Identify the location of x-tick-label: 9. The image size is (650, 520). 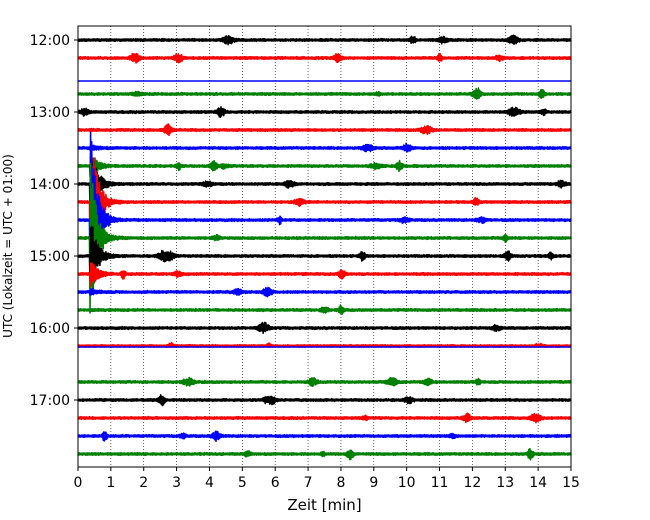
(373, 483).